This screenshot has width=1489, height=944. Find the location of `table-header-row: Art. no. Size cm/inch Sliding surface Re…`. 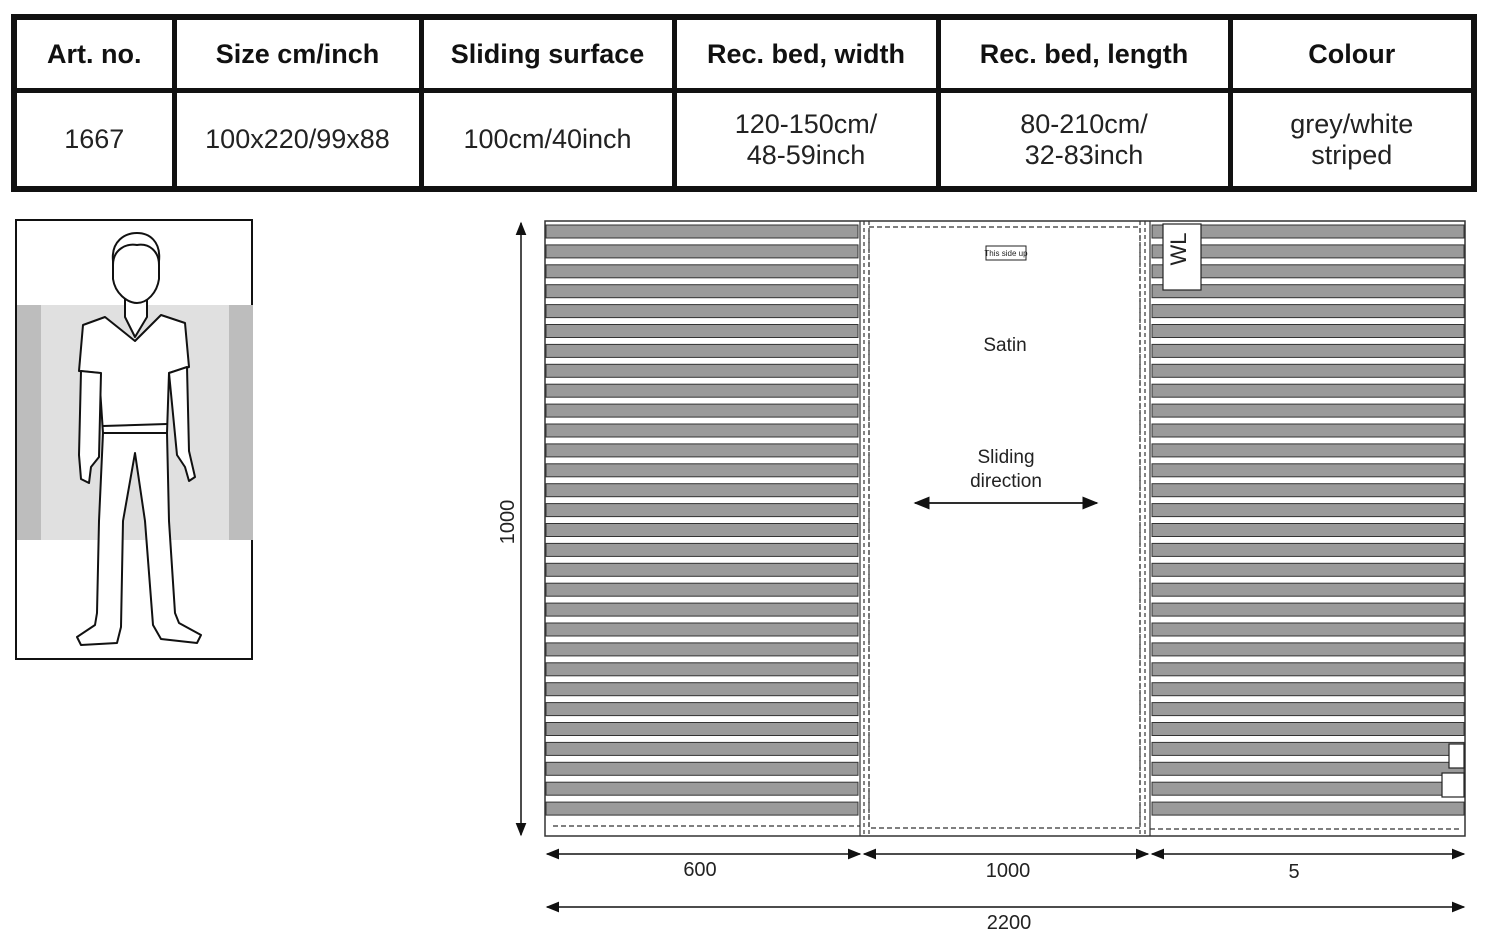

table-header-row: Art. no. Size cm/inch Sliding surface Re… is located at coordinates (744, 53).